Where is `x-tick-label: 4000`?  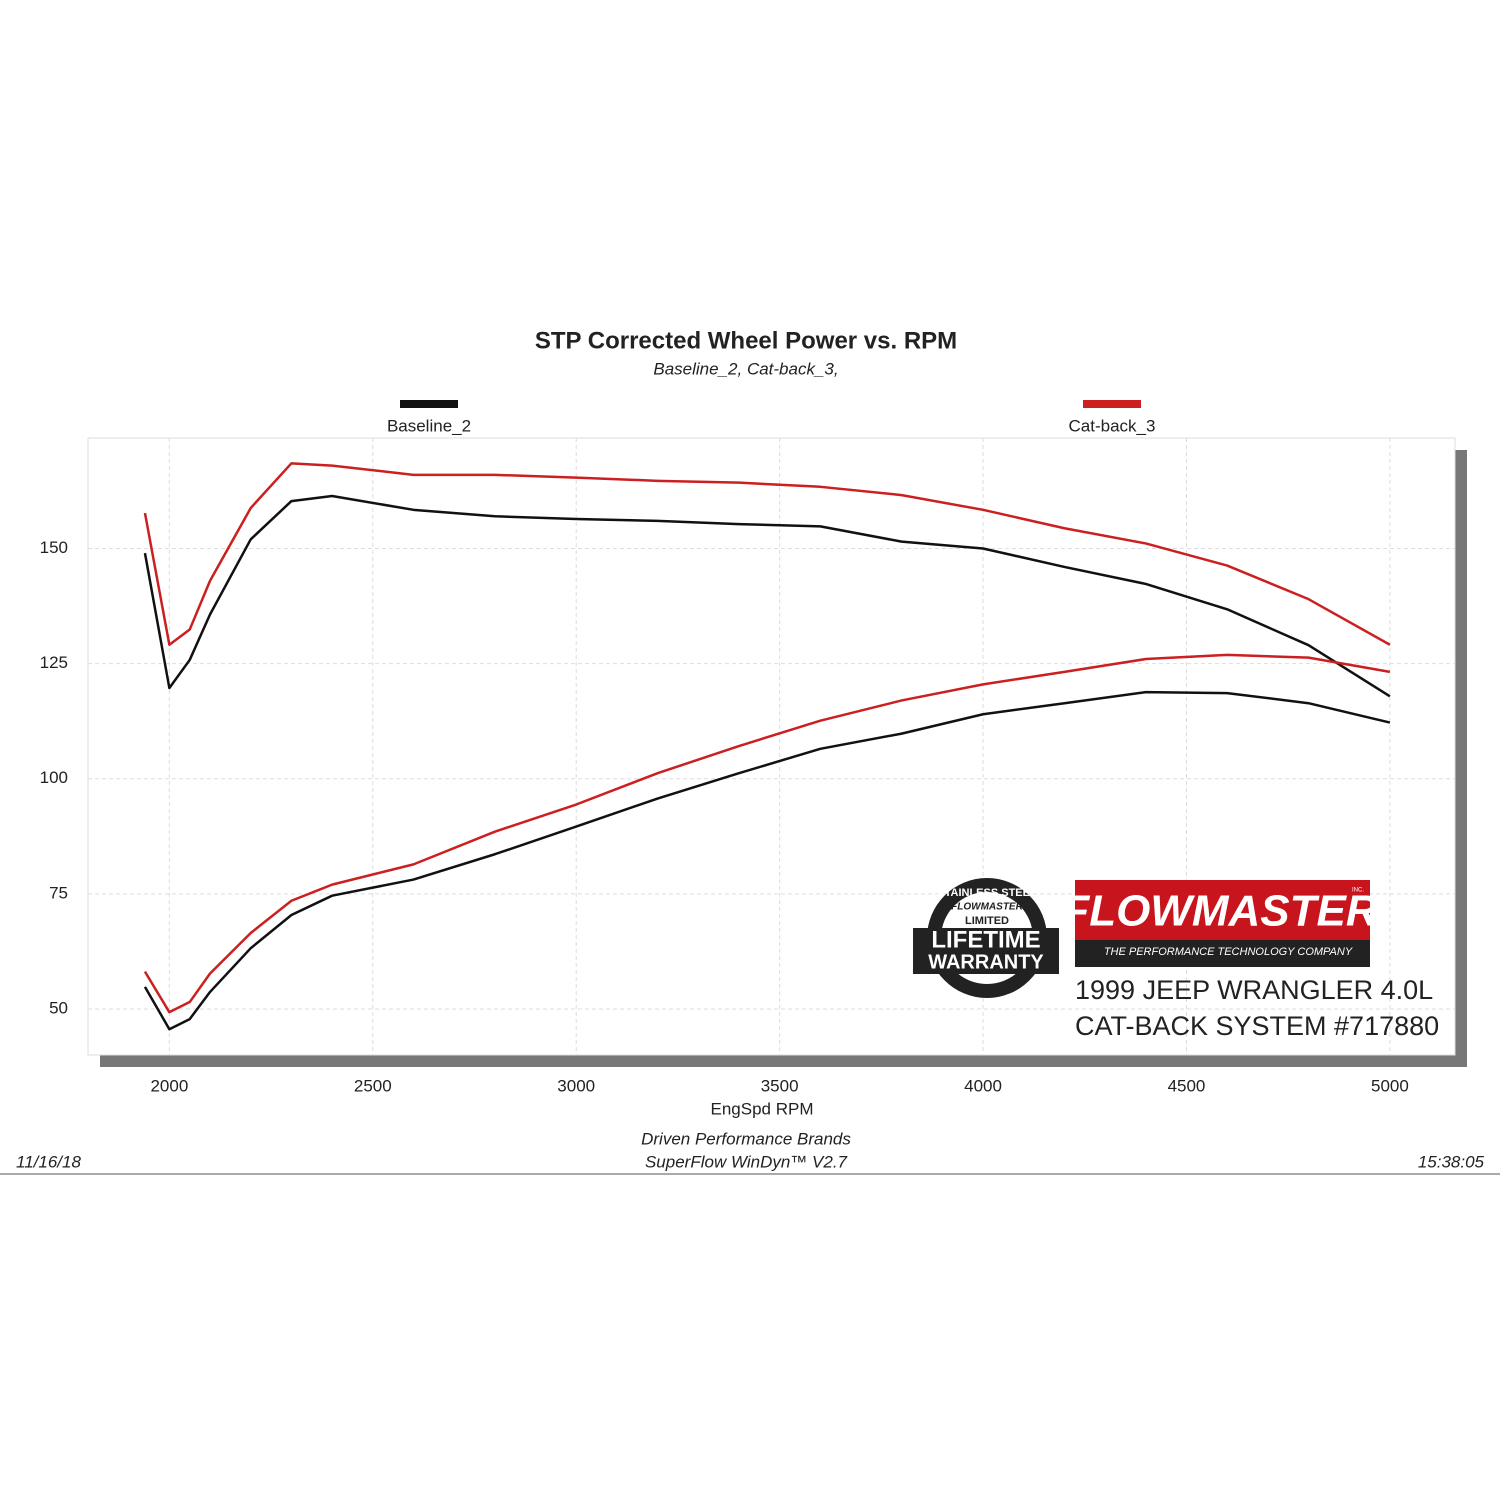
x-tick-label: 4000 is located at coordinates (983, 1085).